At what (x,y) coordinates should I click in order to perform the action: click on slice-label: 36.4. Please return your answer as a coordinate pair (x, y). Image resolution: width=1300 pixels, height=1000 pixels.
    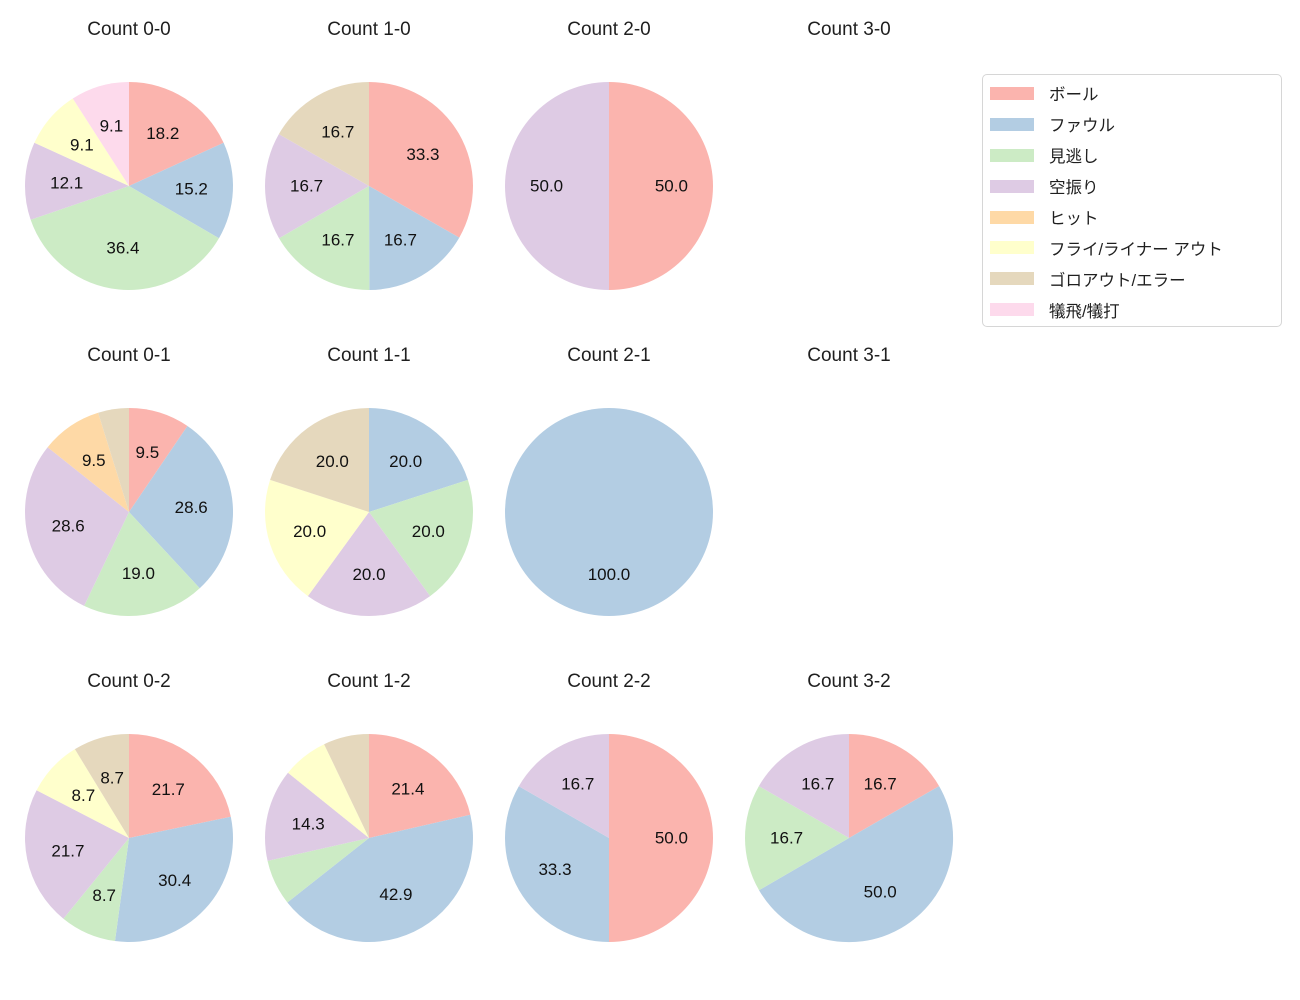
    Looking at the image, I should click on (122, 248).